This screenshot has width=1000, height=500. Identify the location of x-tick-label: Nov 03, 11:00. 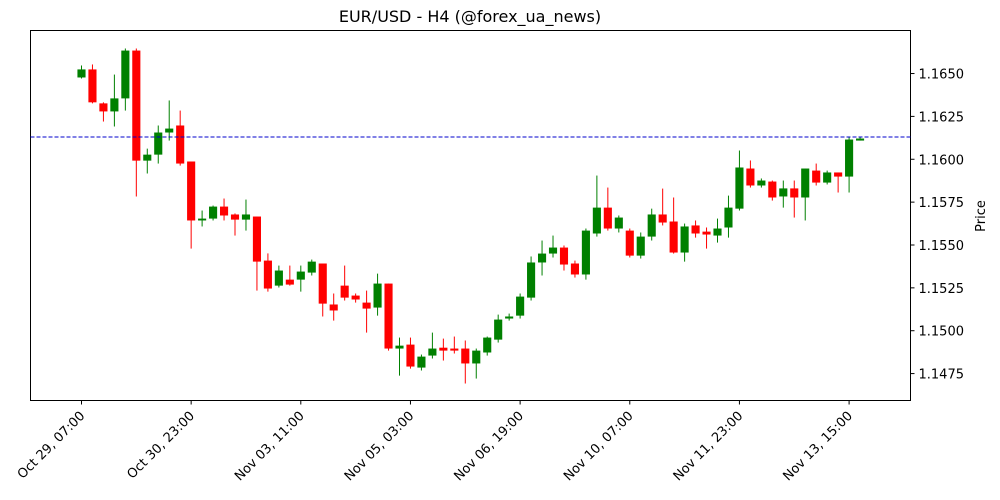
(270, 447).